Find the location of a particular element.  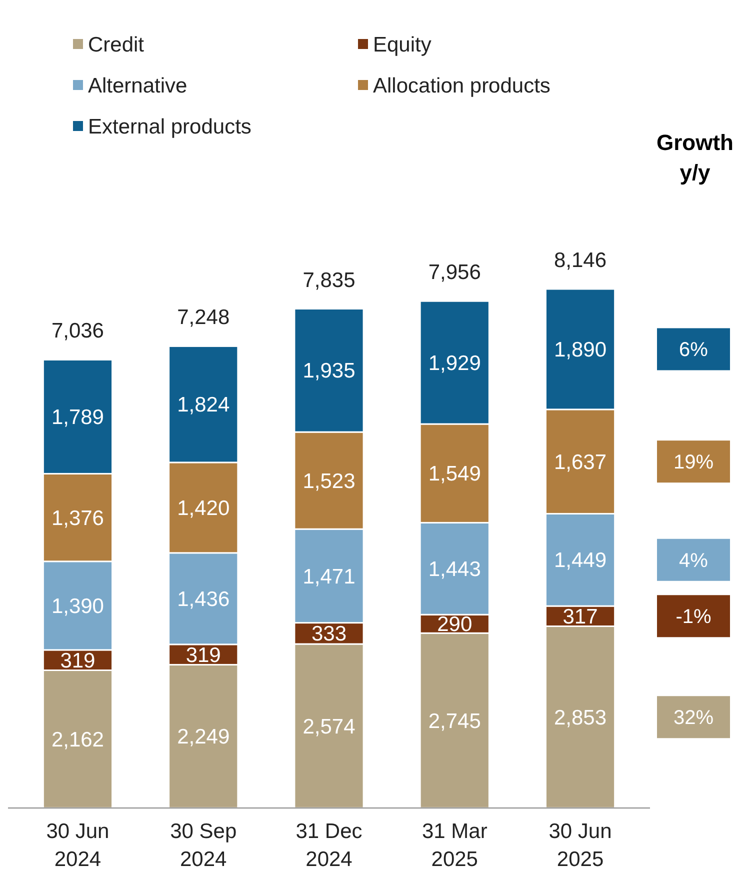

data-label: 1,789 is located at coordinates (77, 418).